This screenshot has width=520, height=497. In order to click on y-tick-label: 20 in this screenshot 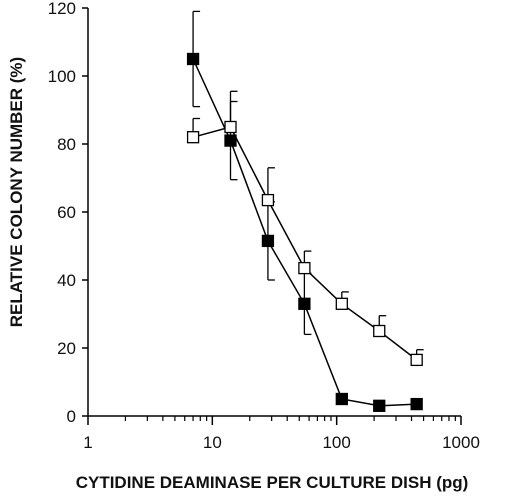, I will do `click(66, 348)`.